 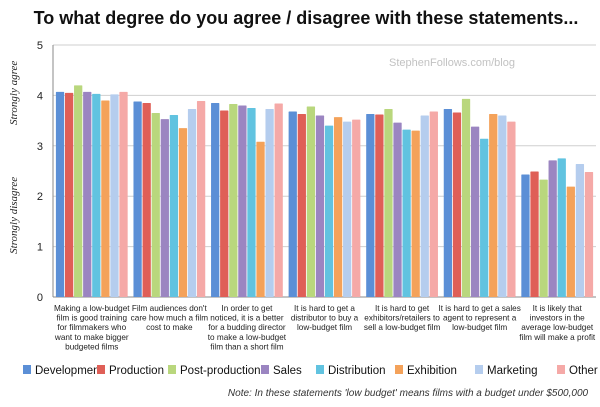 I want to click on y-tick-label: 4, so click(x=40, y=96).